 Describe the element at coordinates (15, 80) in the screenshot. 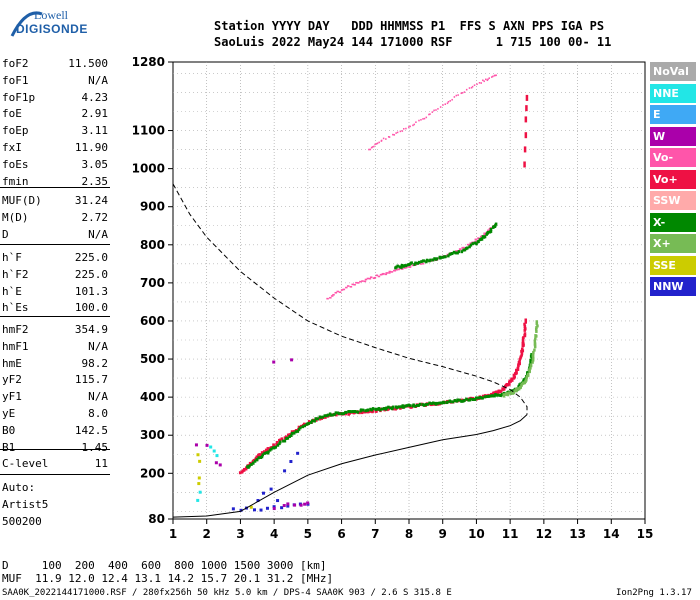

I see `param-name: foF1` at that location.